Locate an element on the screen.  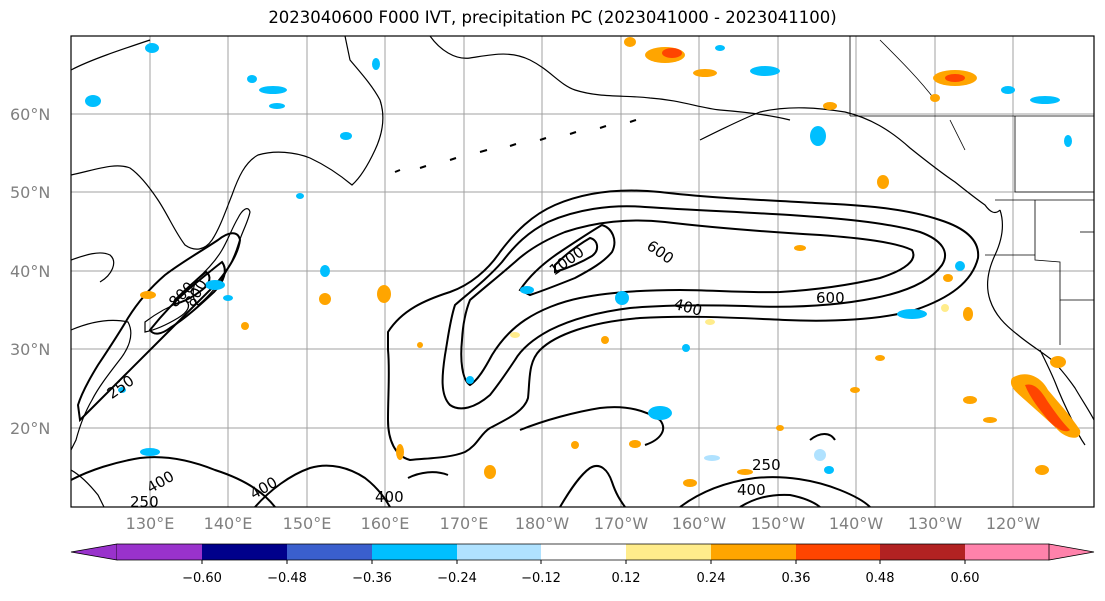
lon-label: 150°E is located at coordinates (307, 523).